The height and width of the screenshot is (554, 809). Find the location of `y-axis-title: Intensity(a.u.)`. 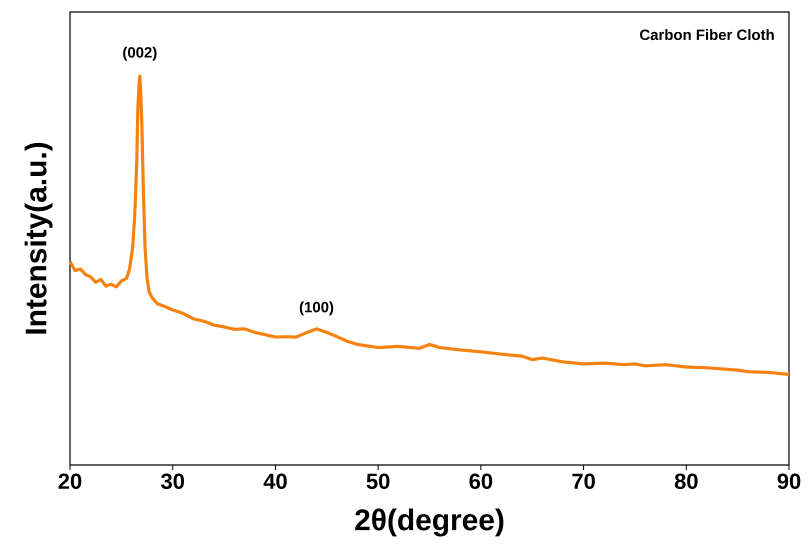

y-axis-title: Intensity(a.u.) is located at coordinates (38, 238).